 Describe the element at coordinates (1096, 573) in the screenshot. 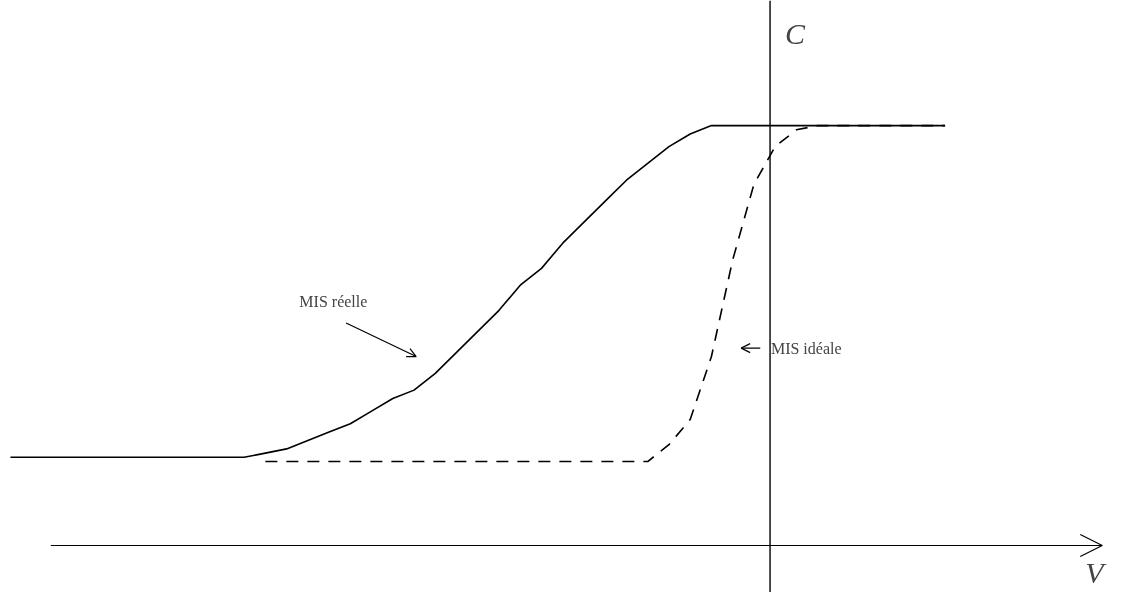

I see `x-axis-title: V` at that location.